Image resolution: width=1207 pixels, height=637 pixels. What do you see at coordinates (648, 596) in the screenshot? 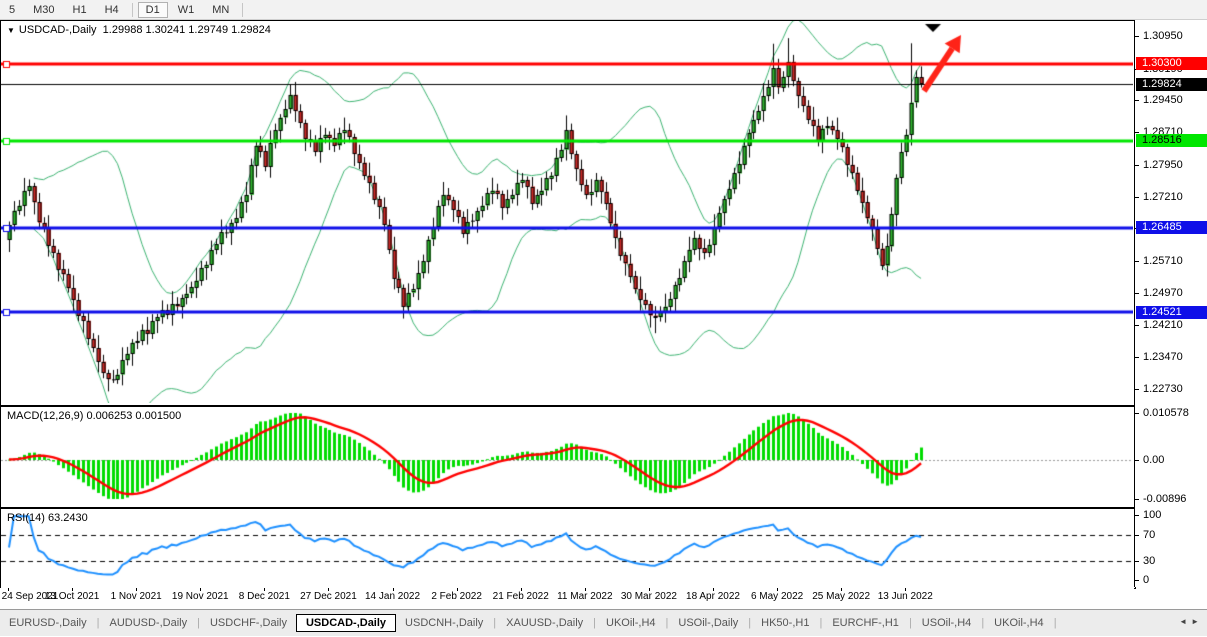
I see `time-axis-label: 30 Mar 2022` at bounding box center [648, 596].